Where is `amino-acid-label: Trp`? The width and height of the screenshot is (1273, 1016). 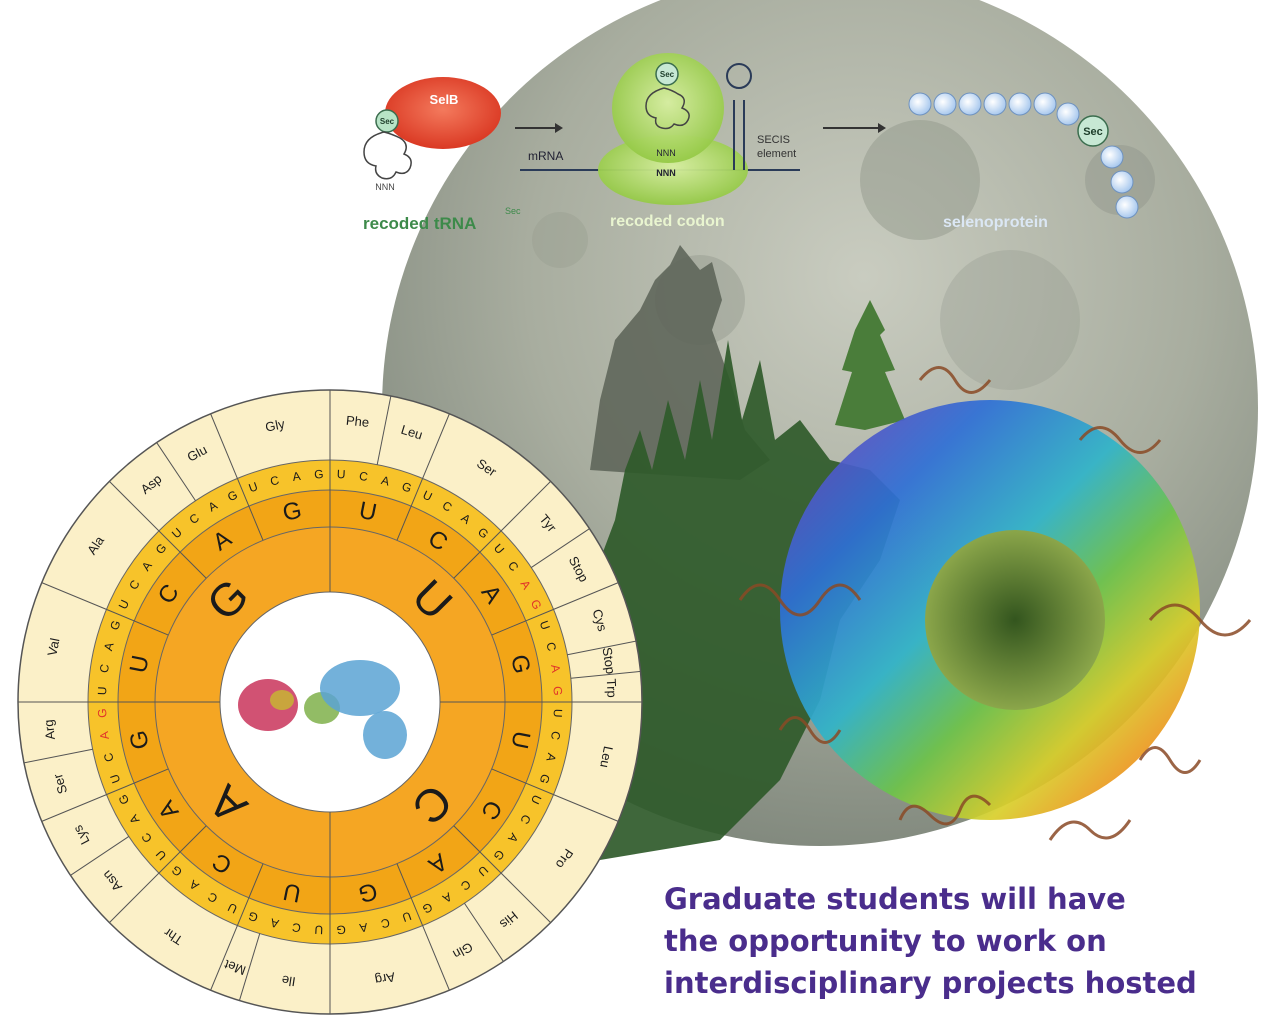 amino-acid-label: Trp is located at coordinates (612, 688).